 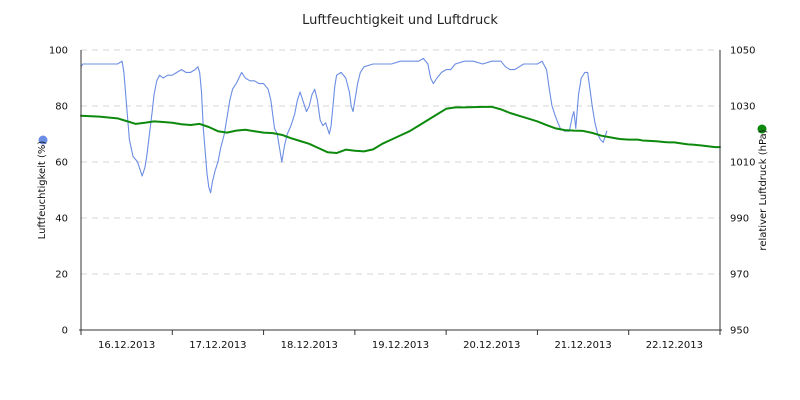 I want to click on right-tick-label: 950, so click(x=739, y=331).